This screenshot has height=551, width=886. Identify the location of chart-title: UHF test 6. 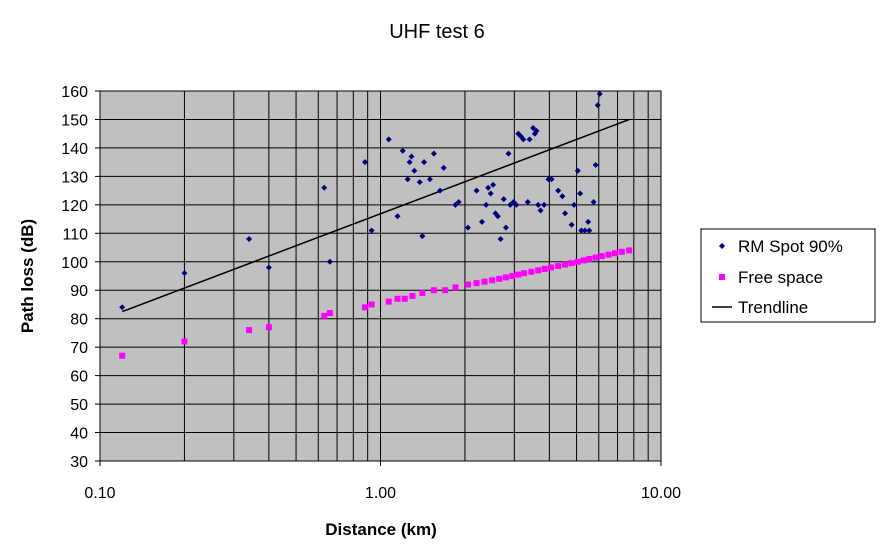
(437, 32).